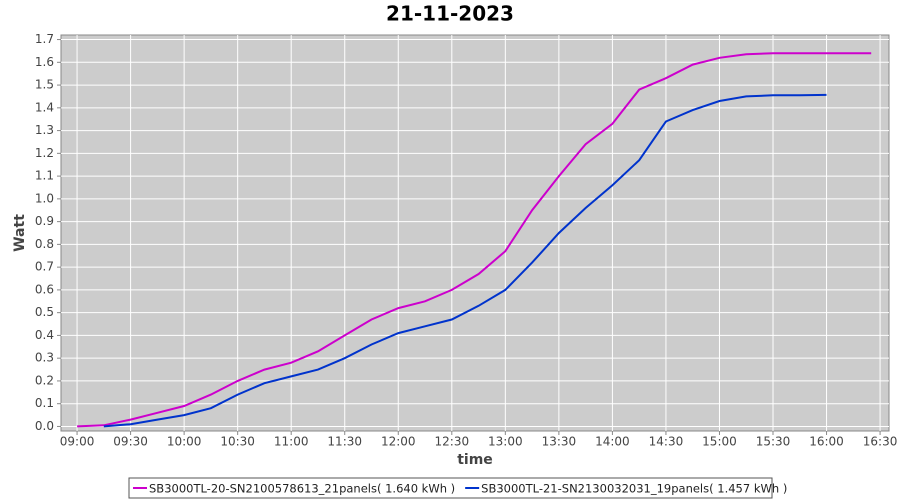 The image size is (900, 500). Describe the element at coordinates (130, 442) in the screenshot. I see `x-tick-label: 09:30` at that location.